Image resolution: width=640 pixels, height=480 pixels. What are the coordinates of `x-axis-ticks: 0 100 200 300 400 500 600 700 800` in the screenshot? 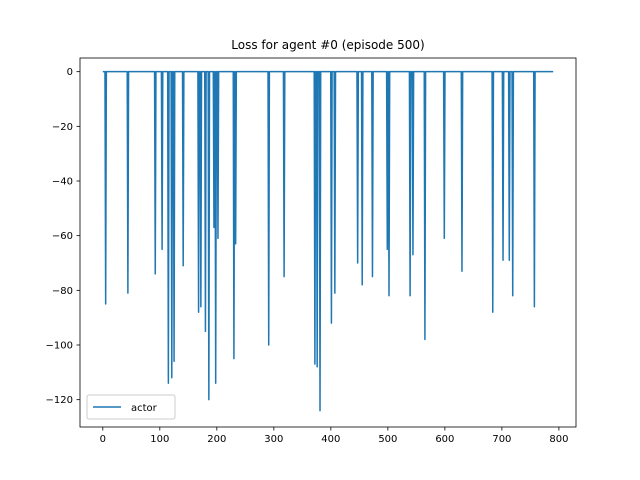 It's located at (334, 436).